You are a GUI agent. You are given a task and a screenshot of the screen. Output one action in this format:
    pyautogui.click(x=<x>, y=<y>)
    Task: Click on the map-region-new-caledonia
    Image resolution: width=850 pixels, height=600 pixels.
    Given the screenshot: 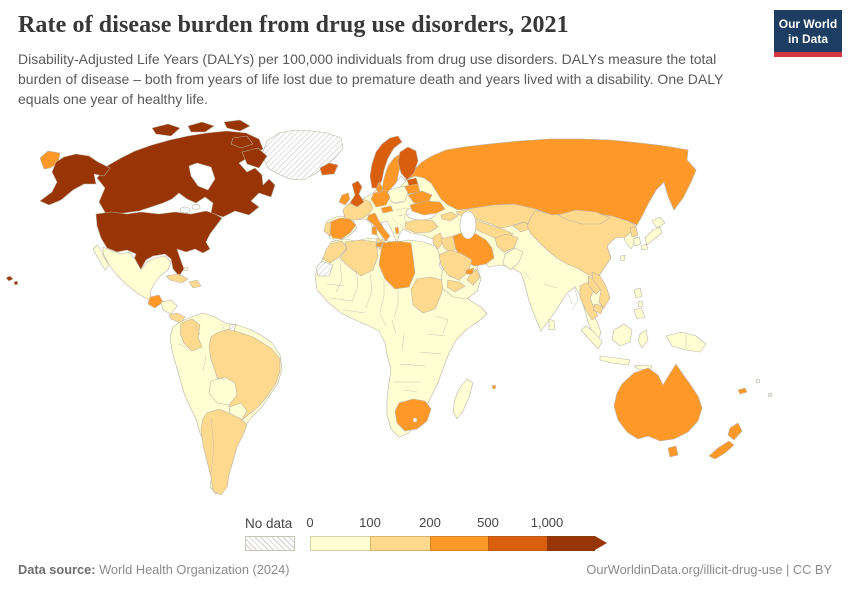 What is the action you would take?
    pyautogui.click(x=742, y=391)
    